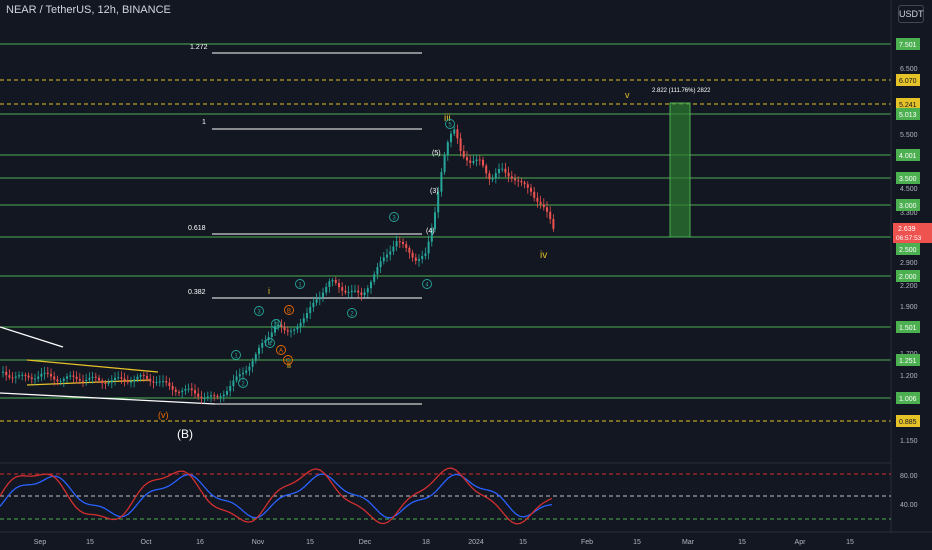 Image resolution: width=932 pixels, height=550 pixels. I want to click on wave-circles: 1 2 3 4 5 1 2 3 4 5 A B C, so click(343, 253).